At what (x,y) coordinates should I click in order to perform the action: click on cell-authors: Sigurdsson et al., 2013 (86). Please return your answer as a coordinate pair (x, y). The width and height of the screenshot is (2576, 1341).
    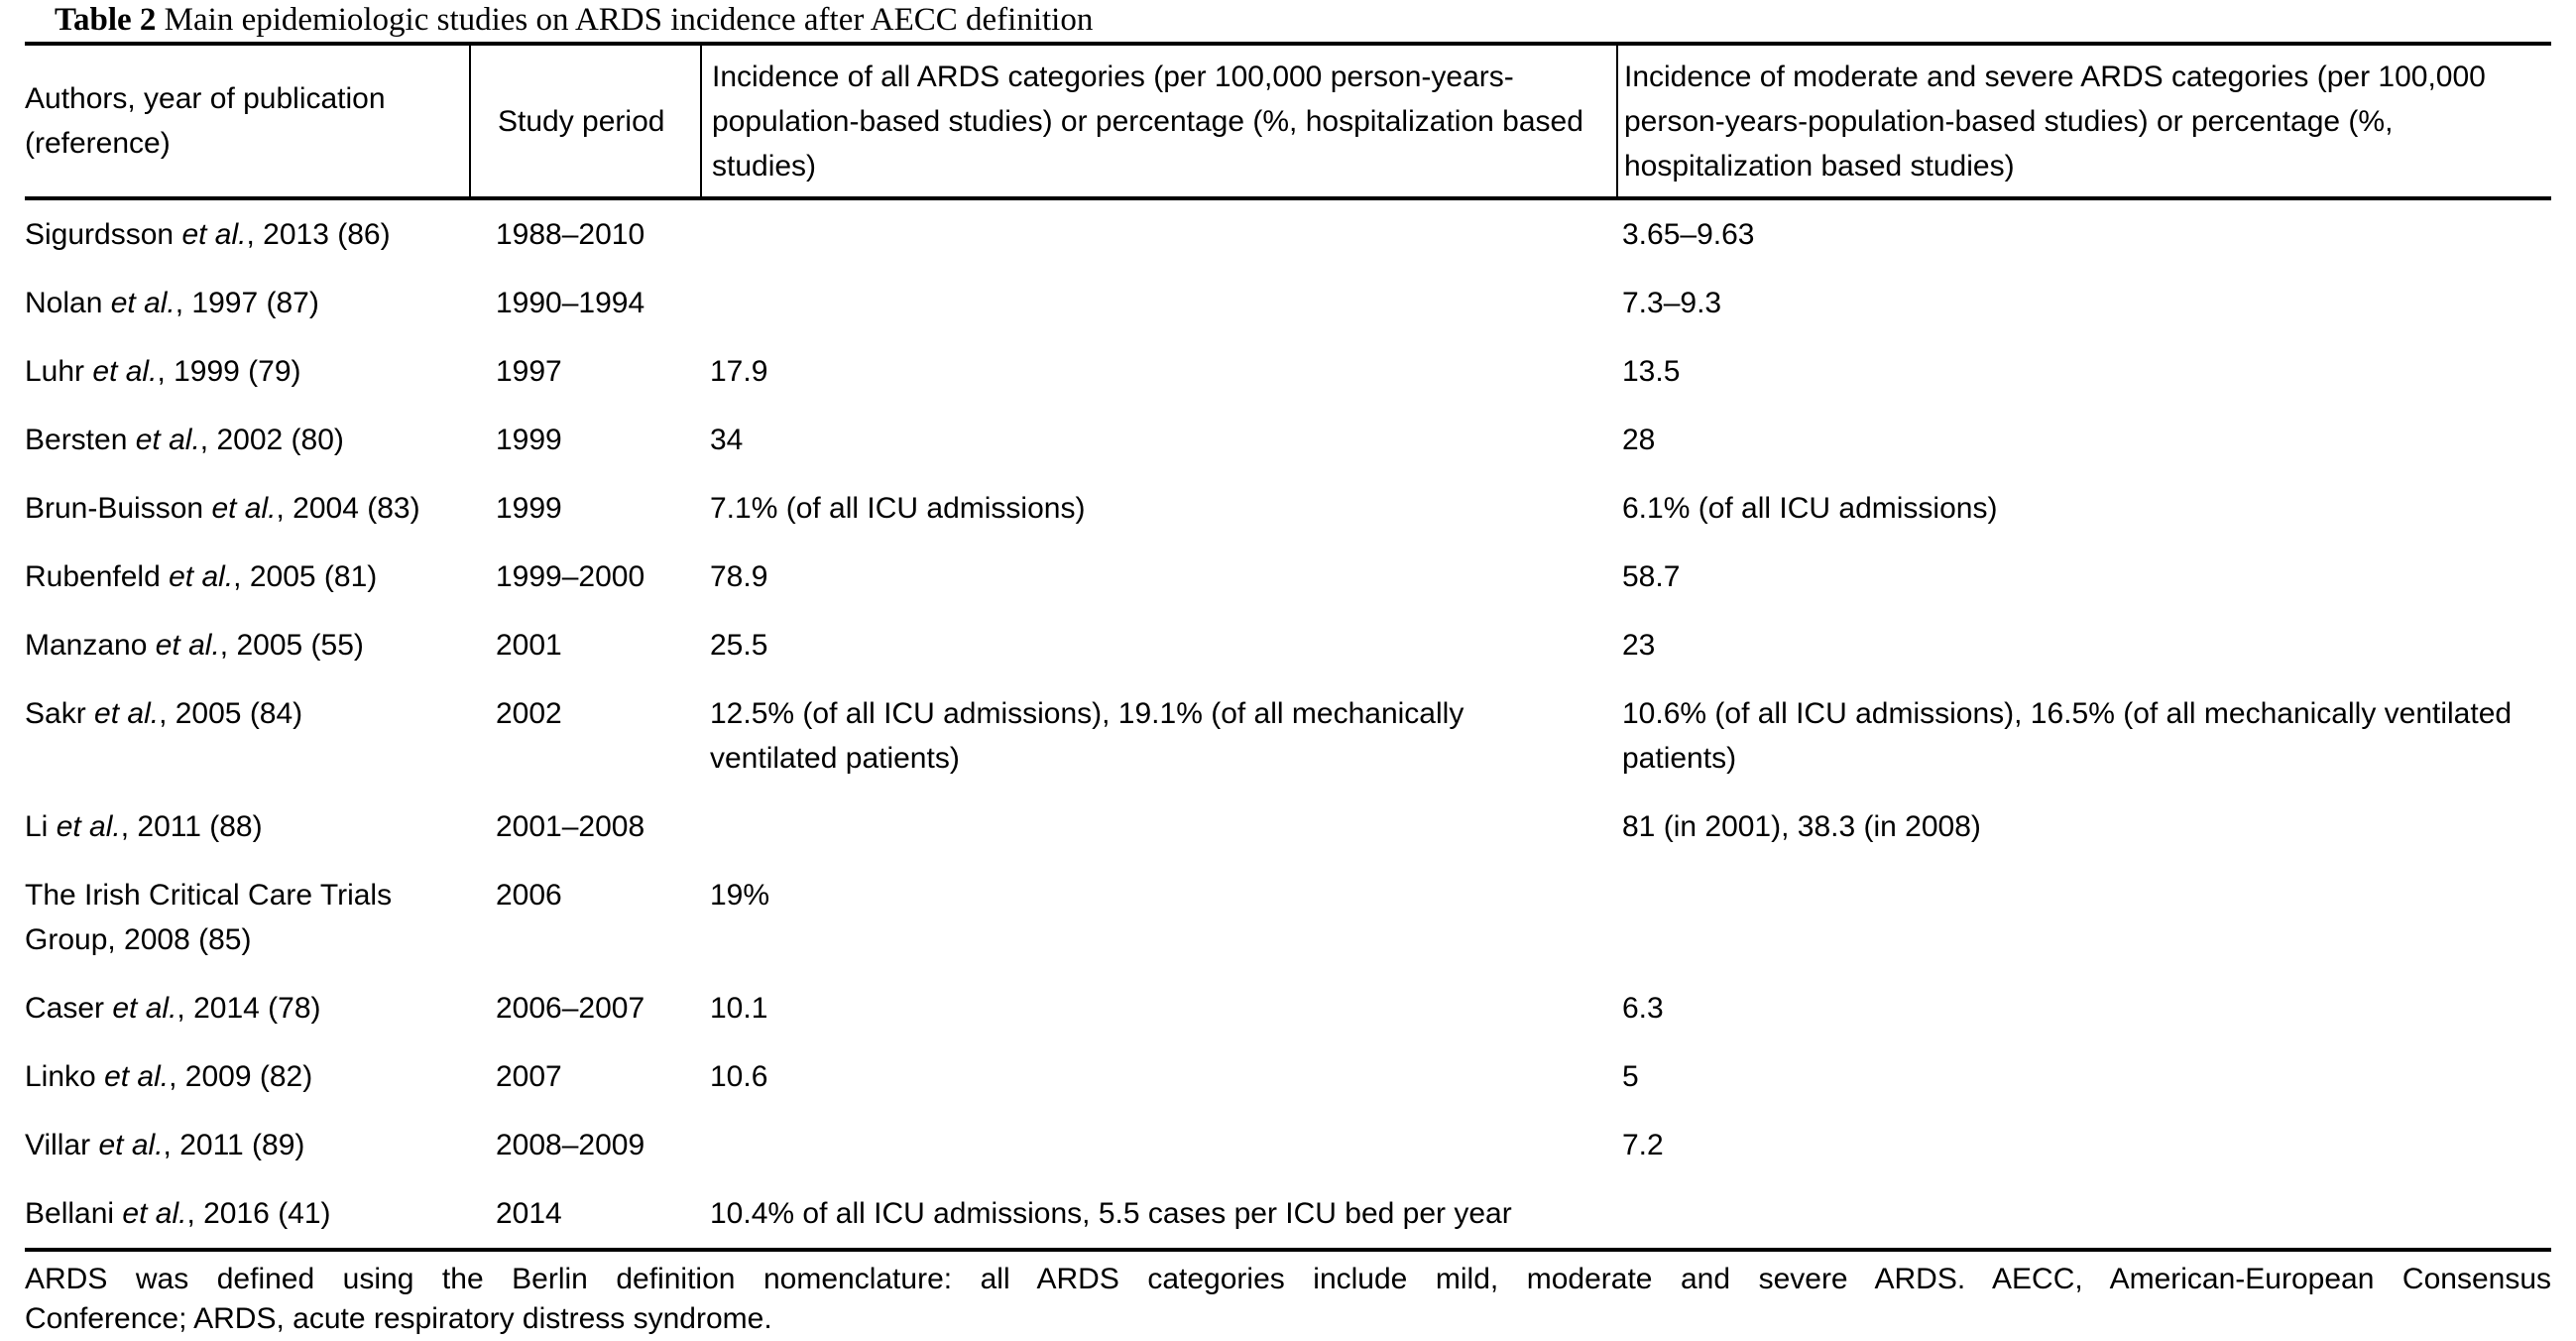
    Looking at the image, I should click on (247, 234).